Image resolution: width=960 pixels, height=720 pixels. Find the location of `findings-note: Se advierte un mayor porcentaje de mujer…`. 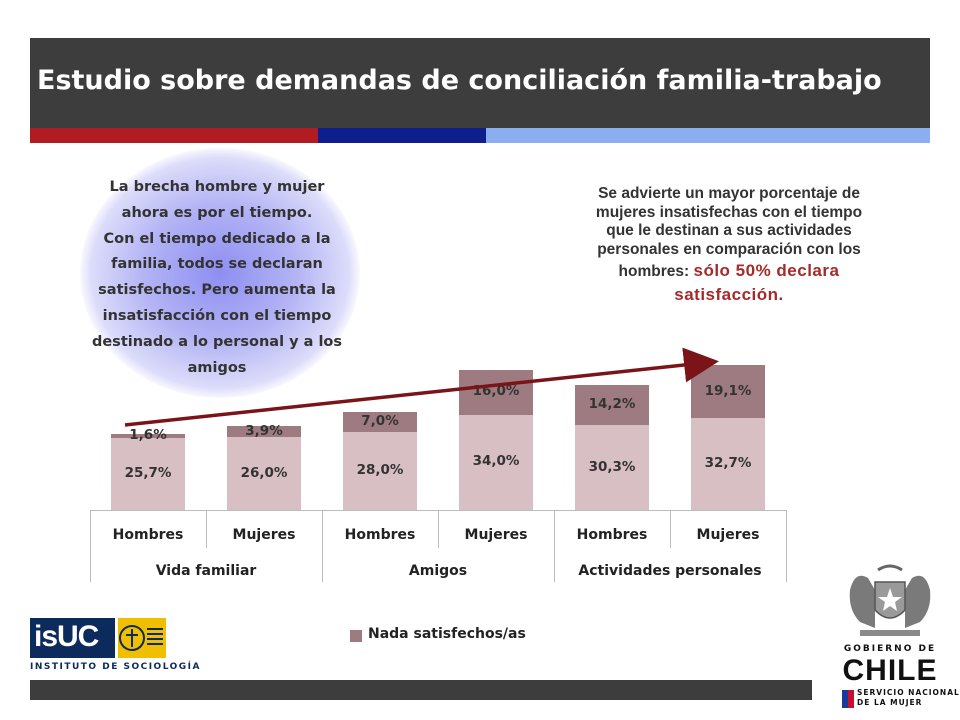

findings-note: Se advierte un mayor porcentaje de mujer… is located at coordinates (729, 246).